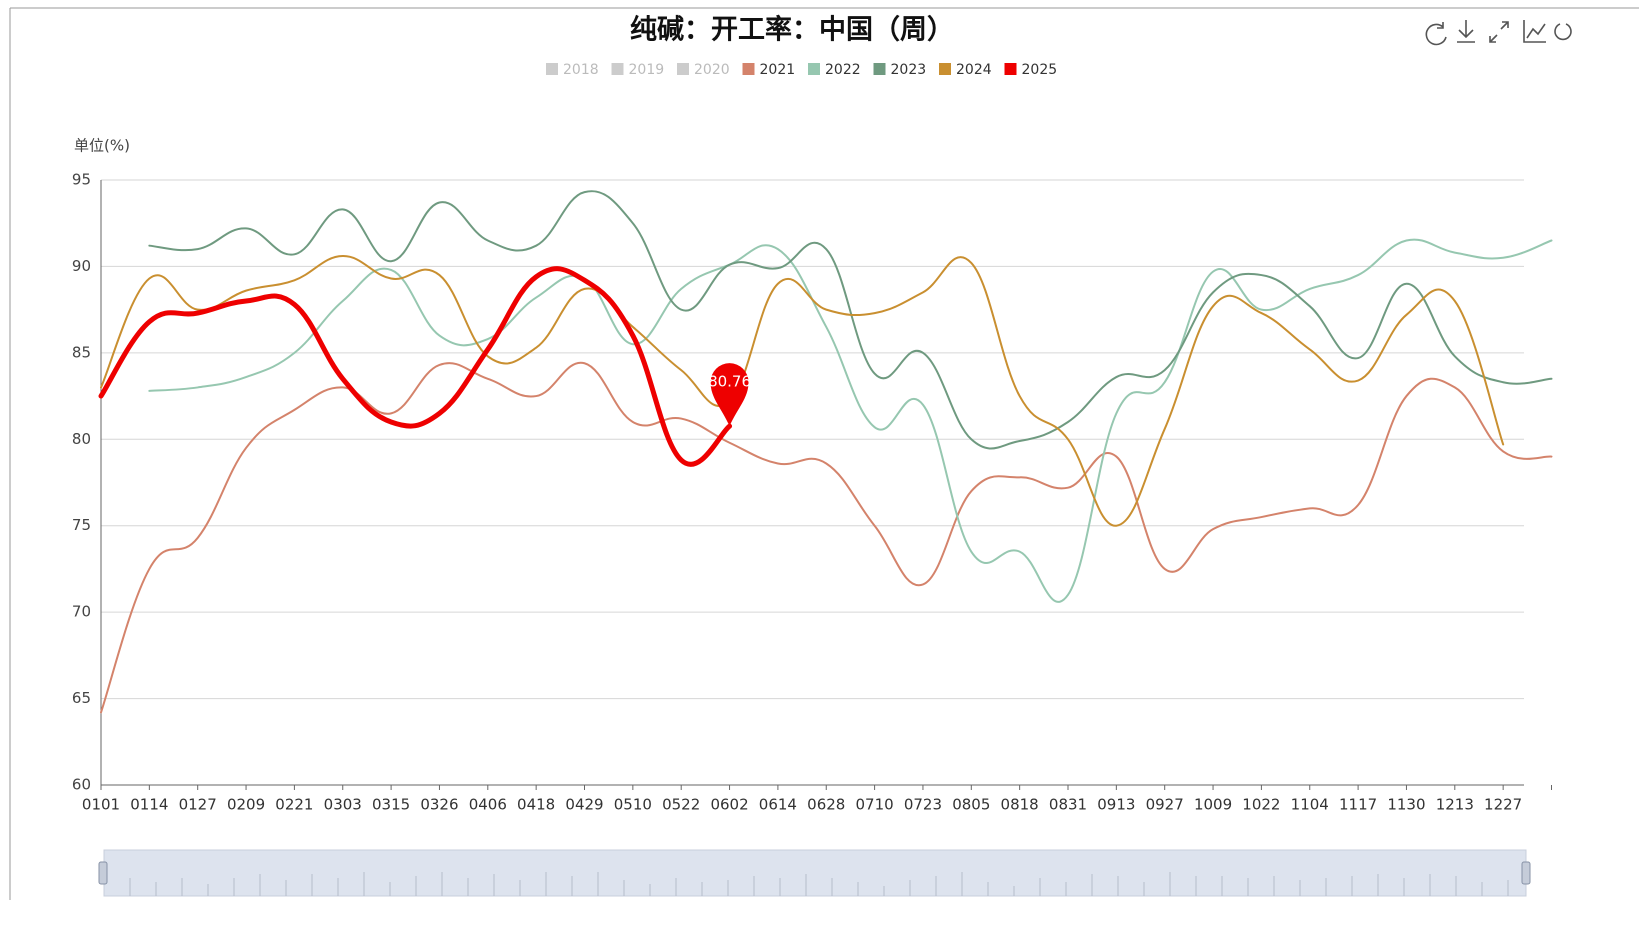  What do you see at coordinates (101, 805) in the screenshot?
I see `x-tick-label: 0101` at bounding box center [101, 805].